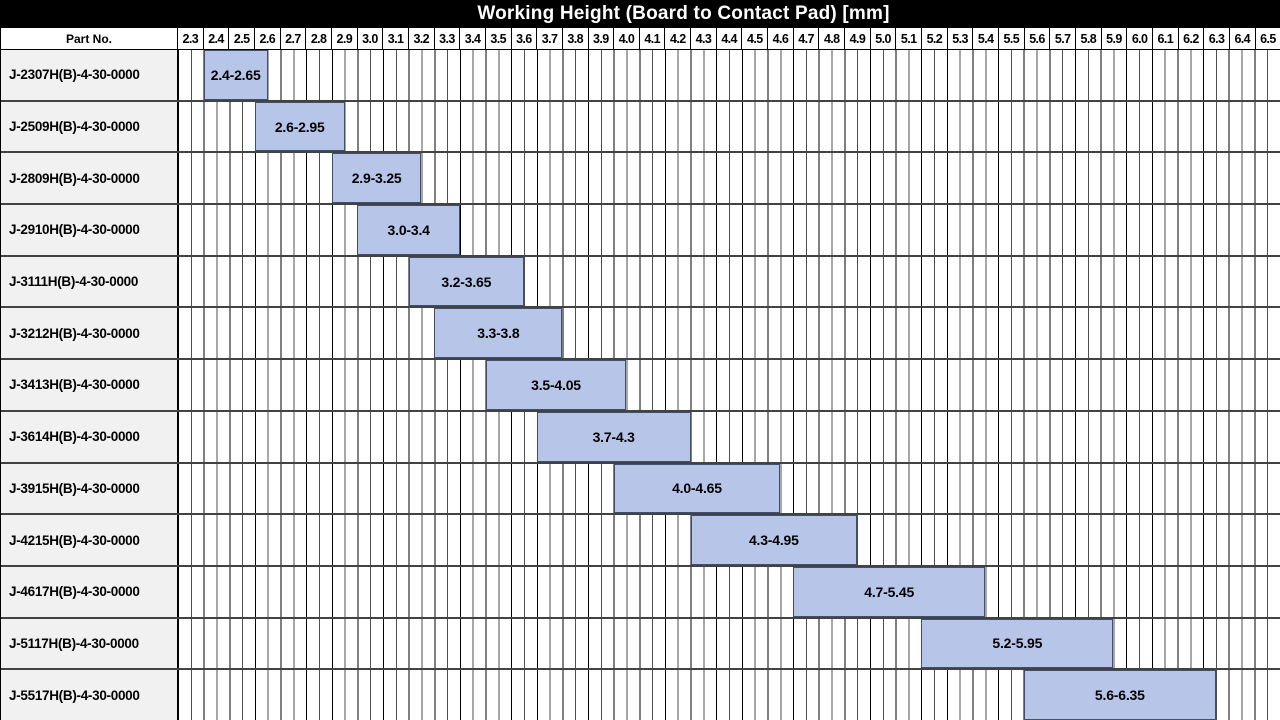 Image resolution: width=1280 pixels, height=720 pixels. I want to click on axis-tick: 6.3, so click(1217, 38).